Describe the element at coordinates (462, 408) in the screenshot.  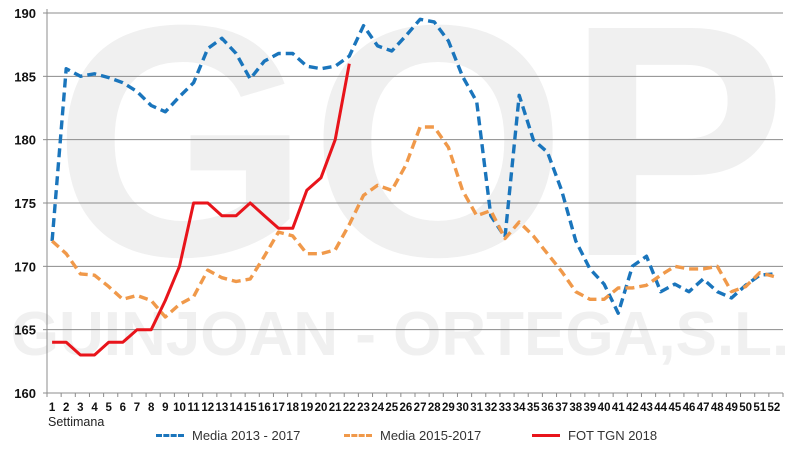
I see `x-tick-label: 30` at that location.